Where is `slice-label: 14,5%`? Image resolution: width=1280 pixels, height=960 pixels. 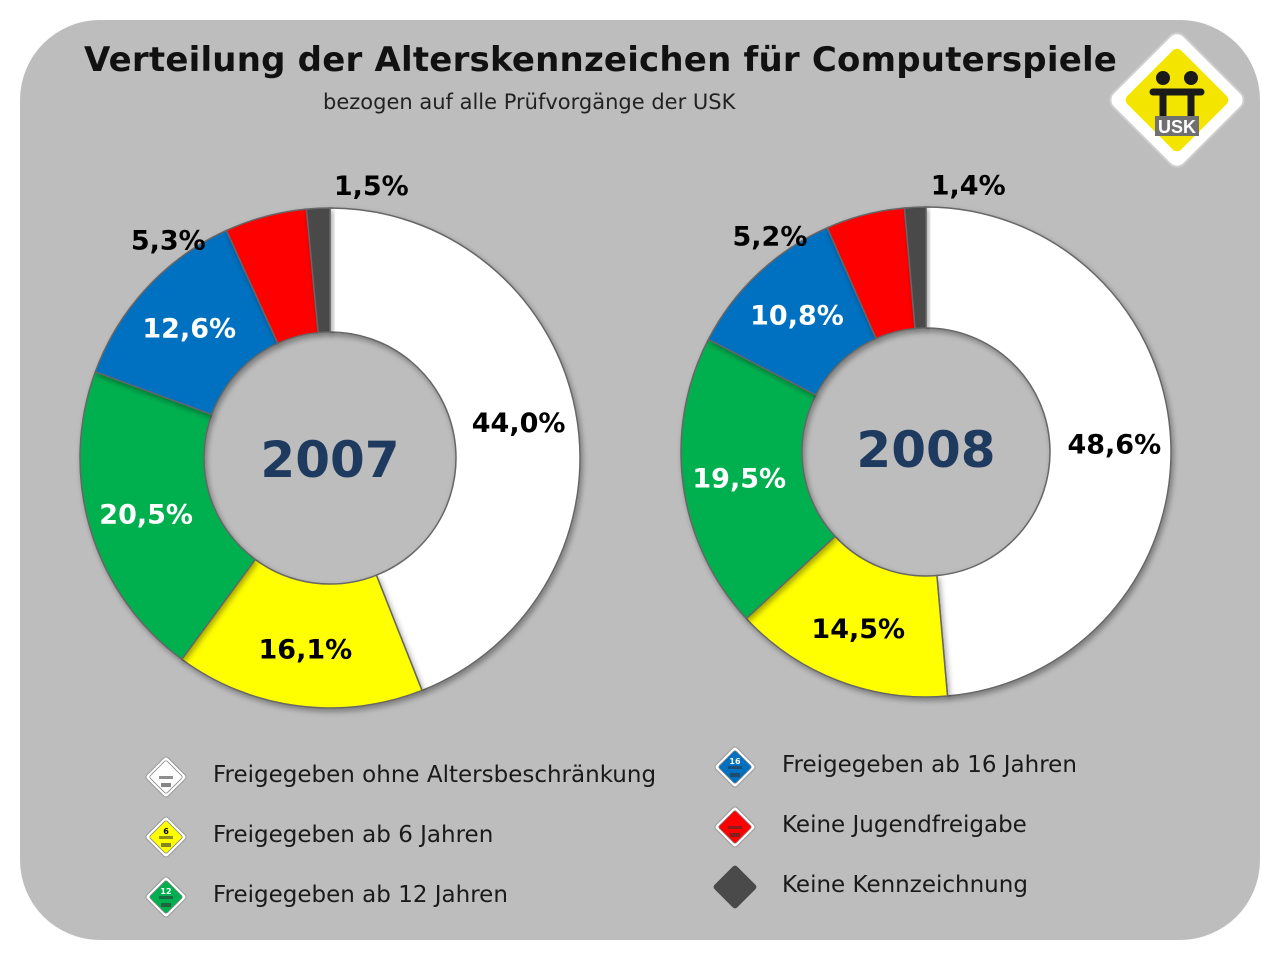
slice-label: 14,5% is located at coordinates (858, 629).